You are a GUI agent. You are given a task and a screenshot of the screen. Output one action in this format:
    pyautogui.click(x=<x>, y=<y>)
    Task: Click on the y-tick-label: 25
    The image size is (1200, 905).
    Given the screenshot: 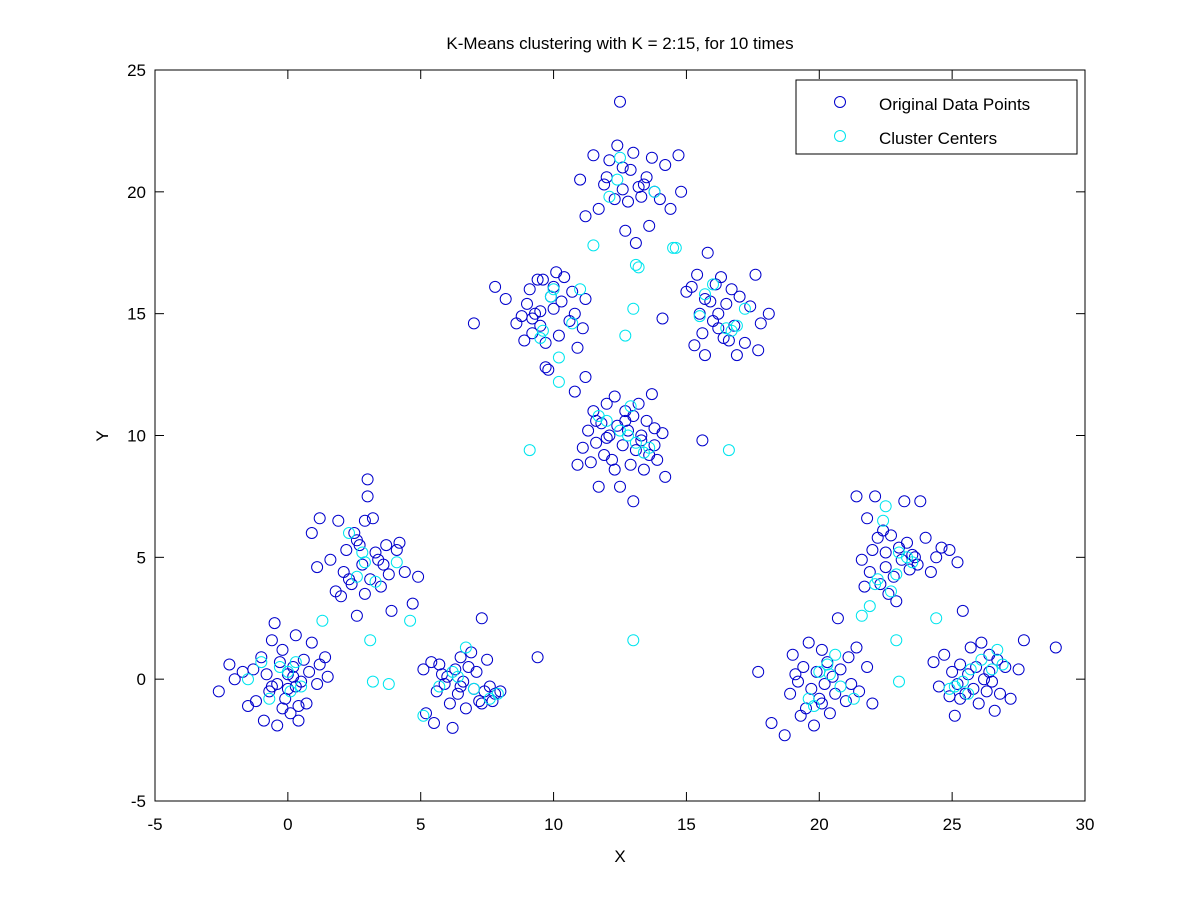 What is the action you would take?
    pyautogui.click(x=136, y=70)
    